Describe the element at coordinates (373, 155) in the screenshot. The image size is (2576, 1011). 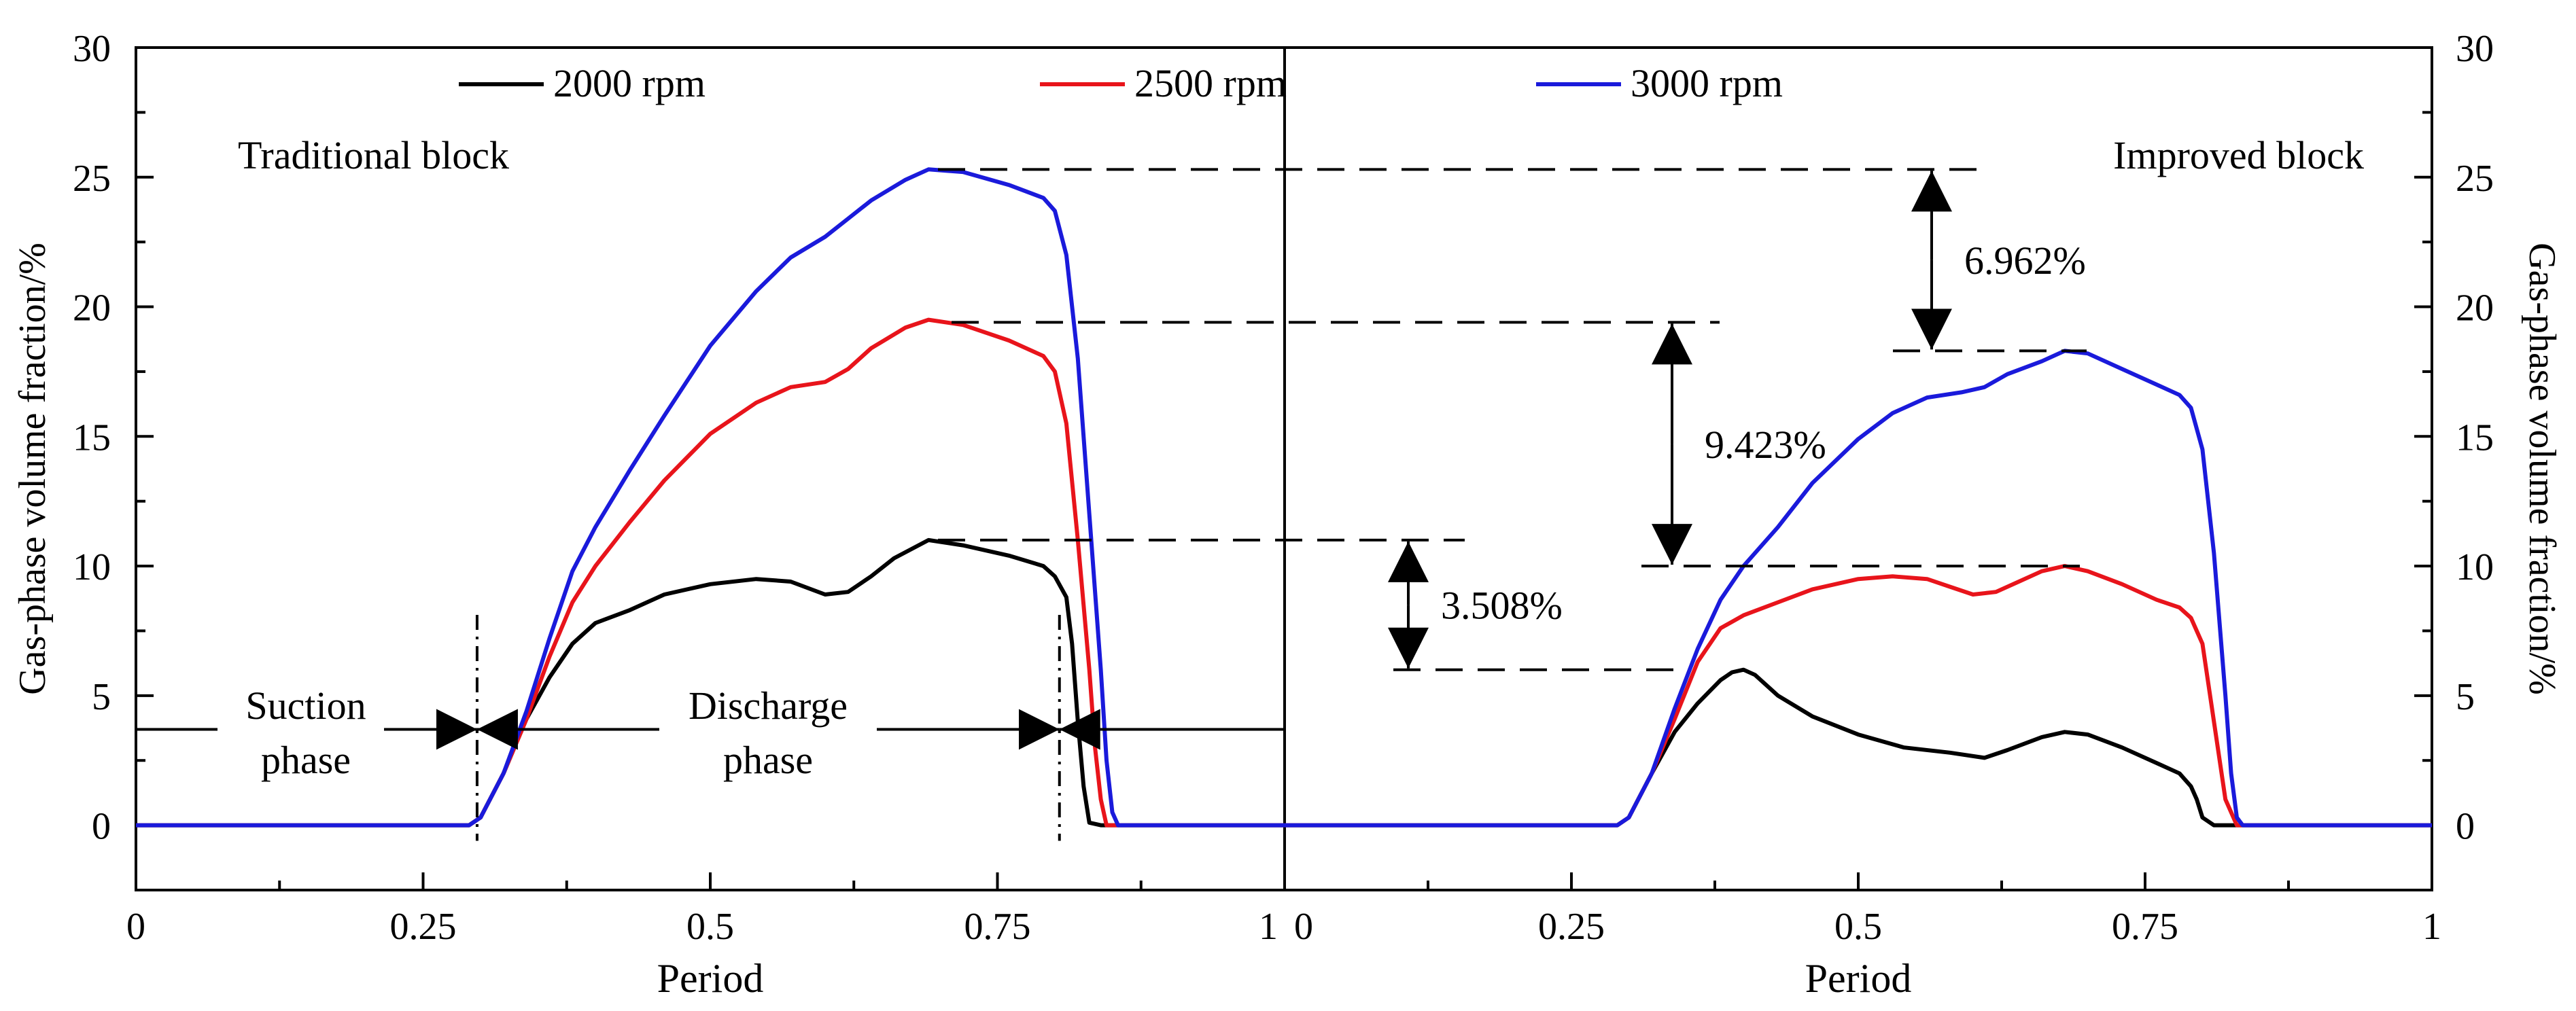
I see `panel-title-left: Traditional block` at that location.